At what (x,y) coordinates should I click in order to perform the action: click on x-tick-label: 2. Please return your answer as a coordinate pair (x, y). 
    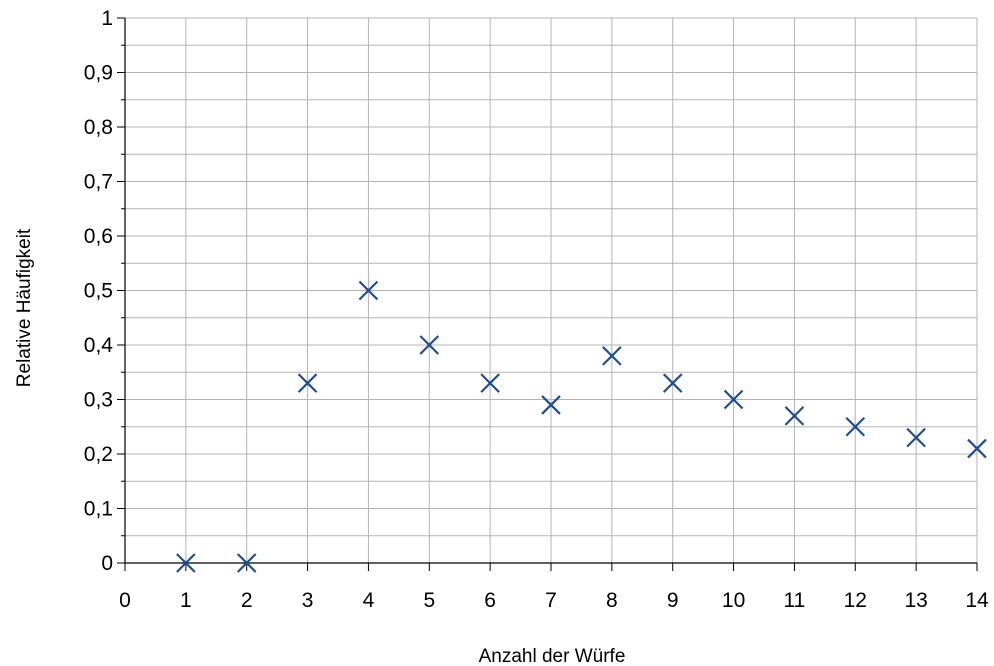
    Looking at the image, I should click on (247, 600).